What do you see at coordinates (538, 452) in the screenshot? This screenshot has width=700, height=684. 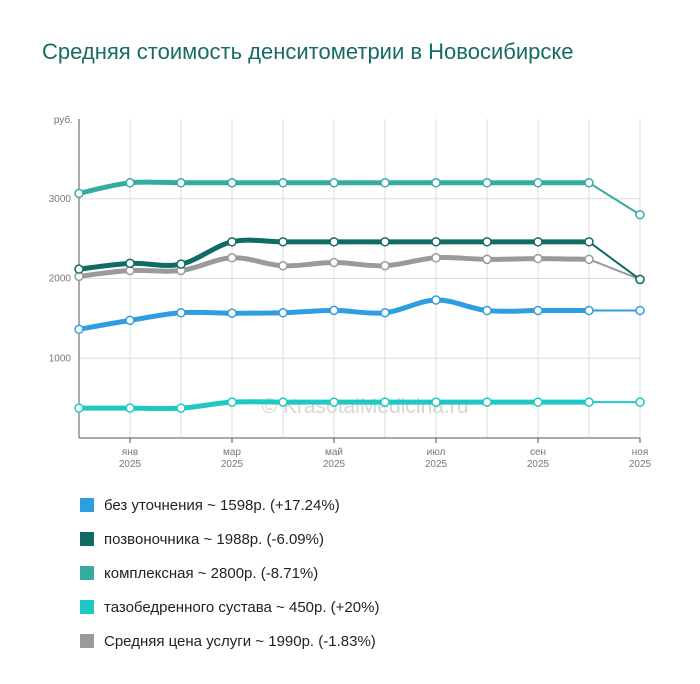 I see `x-tick-label-month: сен` at bounding box center [538, 452].